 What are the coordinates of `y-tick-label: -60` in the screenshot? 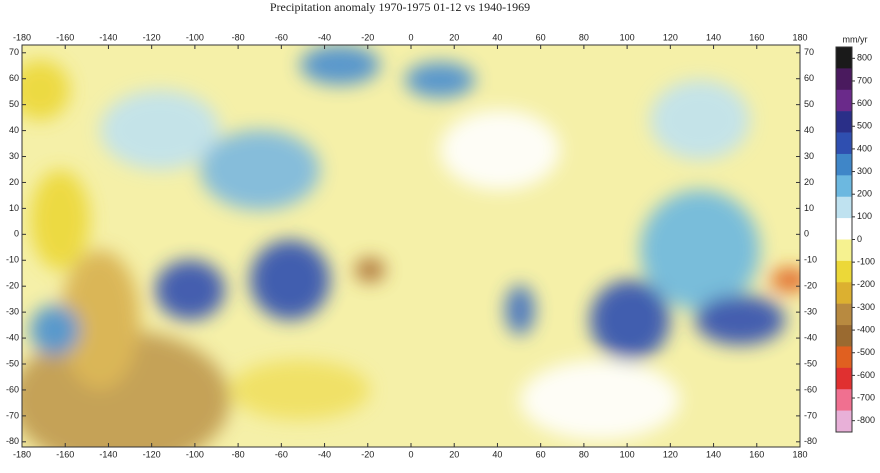 It's located at (810, 389).